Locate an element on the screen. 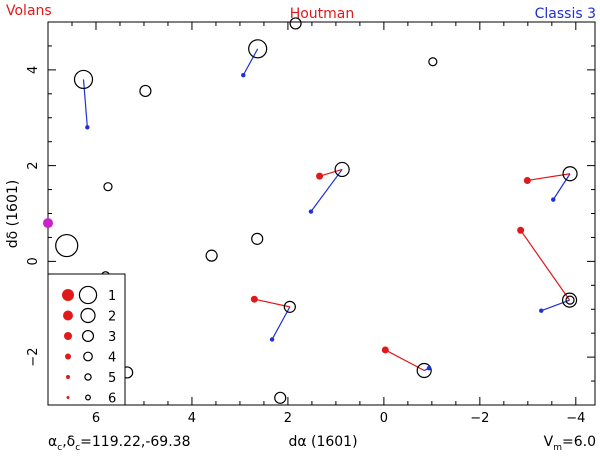 Image resolution: width=600 pixels, height=459 pixels. extra-star is located at coordinates (48, 223).